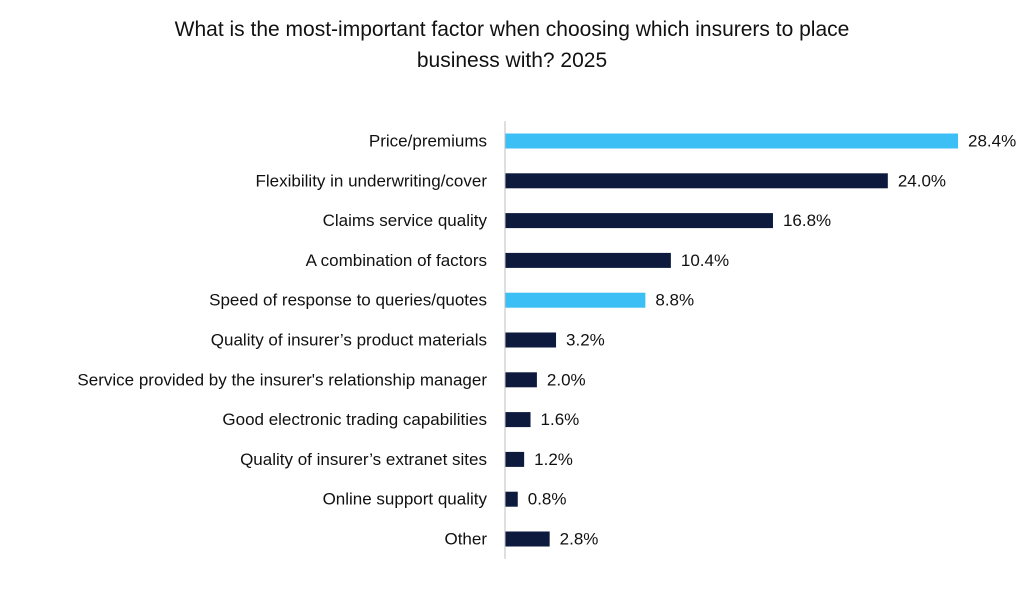 The height and width of the screenshot is (594, 1024). Describe the element at coordinates (674, 300) in the screenshot. I see `value-label: 8.8%` at that location.